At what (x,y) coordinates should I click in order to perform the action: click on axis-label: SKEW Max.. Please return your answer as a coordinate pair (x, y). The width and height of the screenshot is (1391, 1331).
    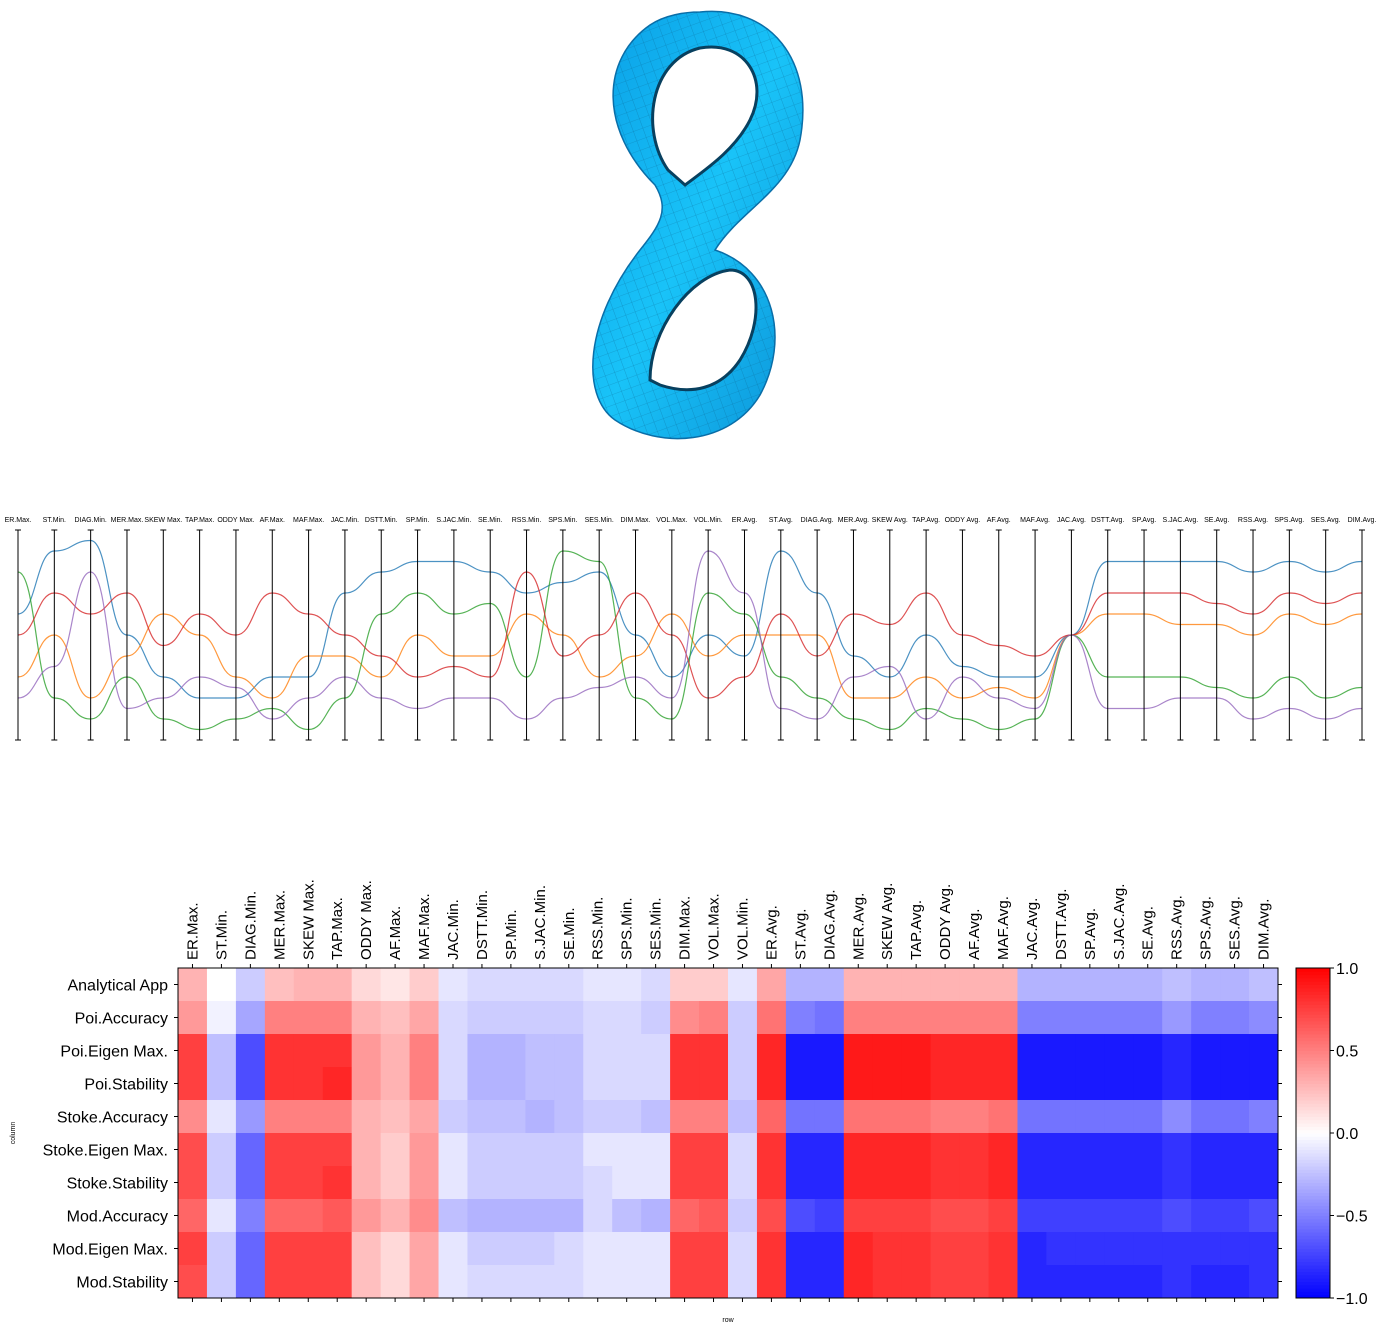
    Looking at the image, I should click on (163, 520).